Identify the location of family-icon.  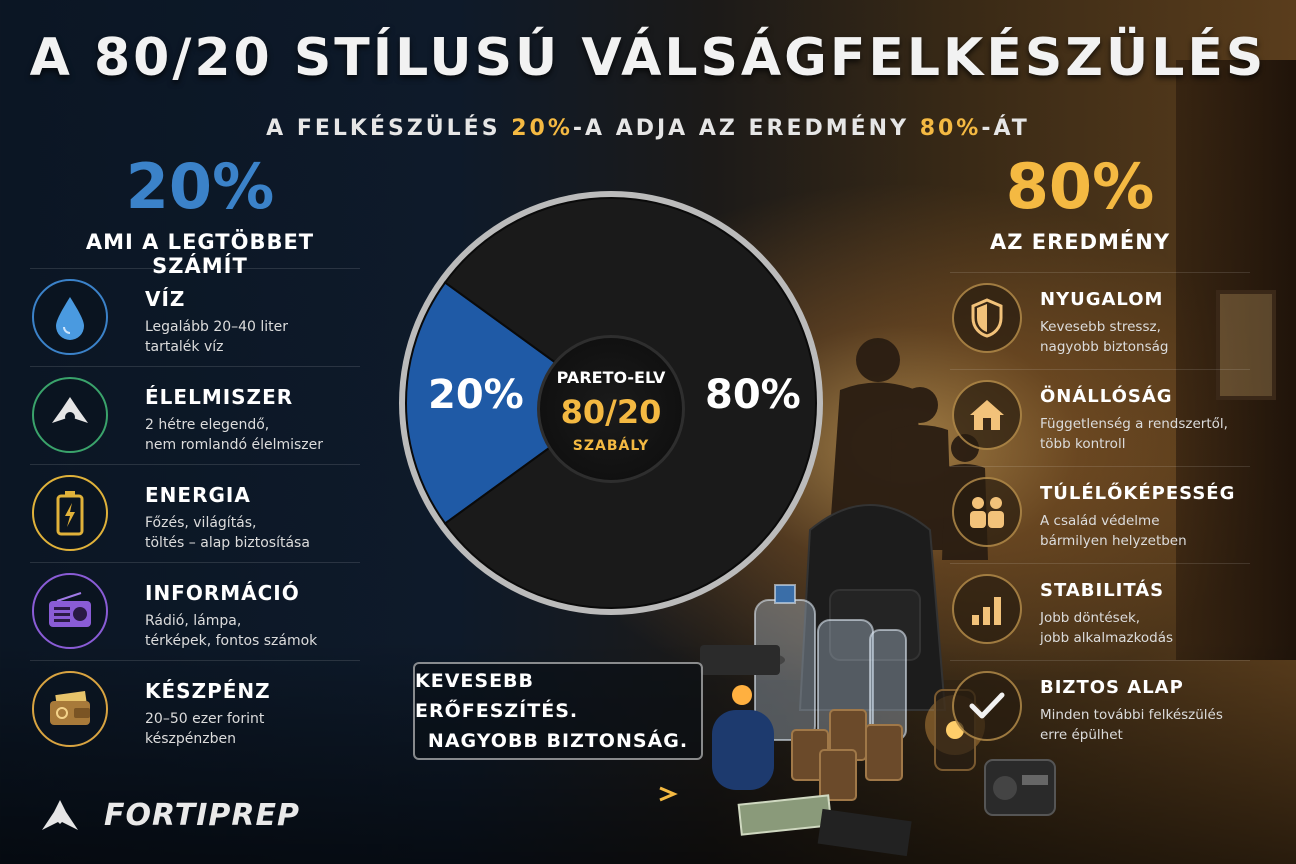
(987, 512).